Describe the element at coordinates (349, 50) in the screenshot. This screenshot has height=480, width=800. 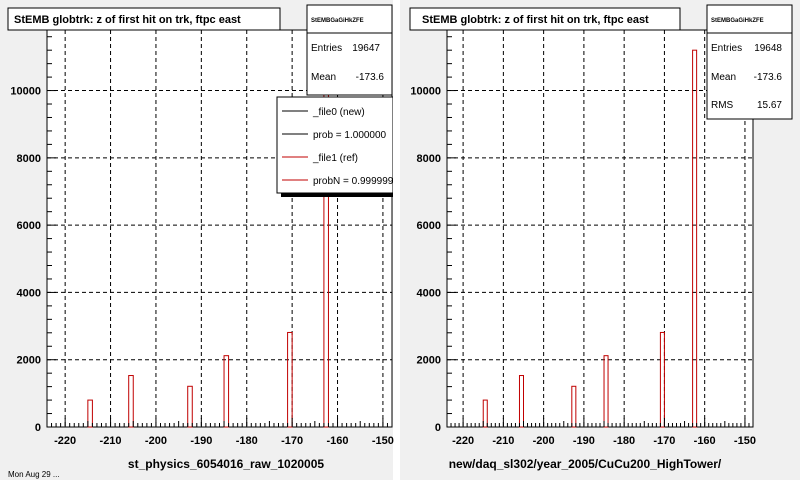
I see `left-stats-box: StEMBGaGiHkZFE Entries 19647 Mean -173.6` at that location.